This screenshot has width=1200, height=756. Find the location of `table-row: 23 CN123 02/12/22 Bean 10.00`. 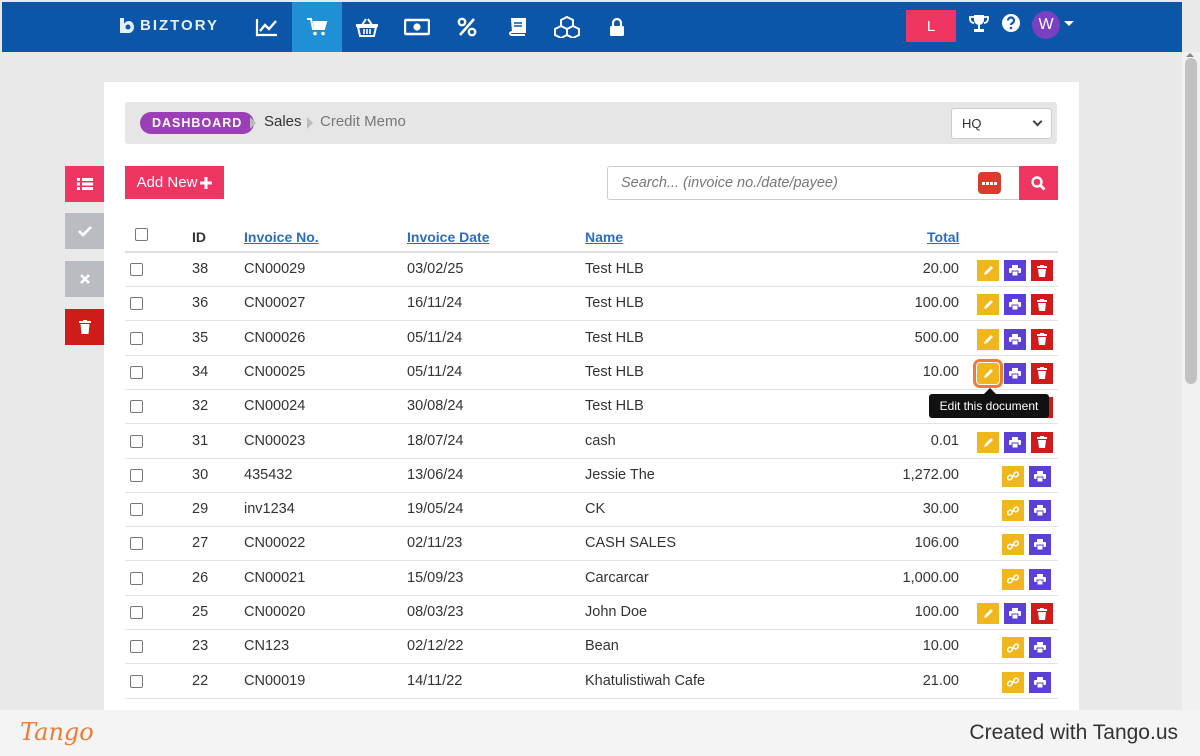

table-row: 23 CN123 02/12/22 Bean 10.00 is located at coordinates (591, 647).